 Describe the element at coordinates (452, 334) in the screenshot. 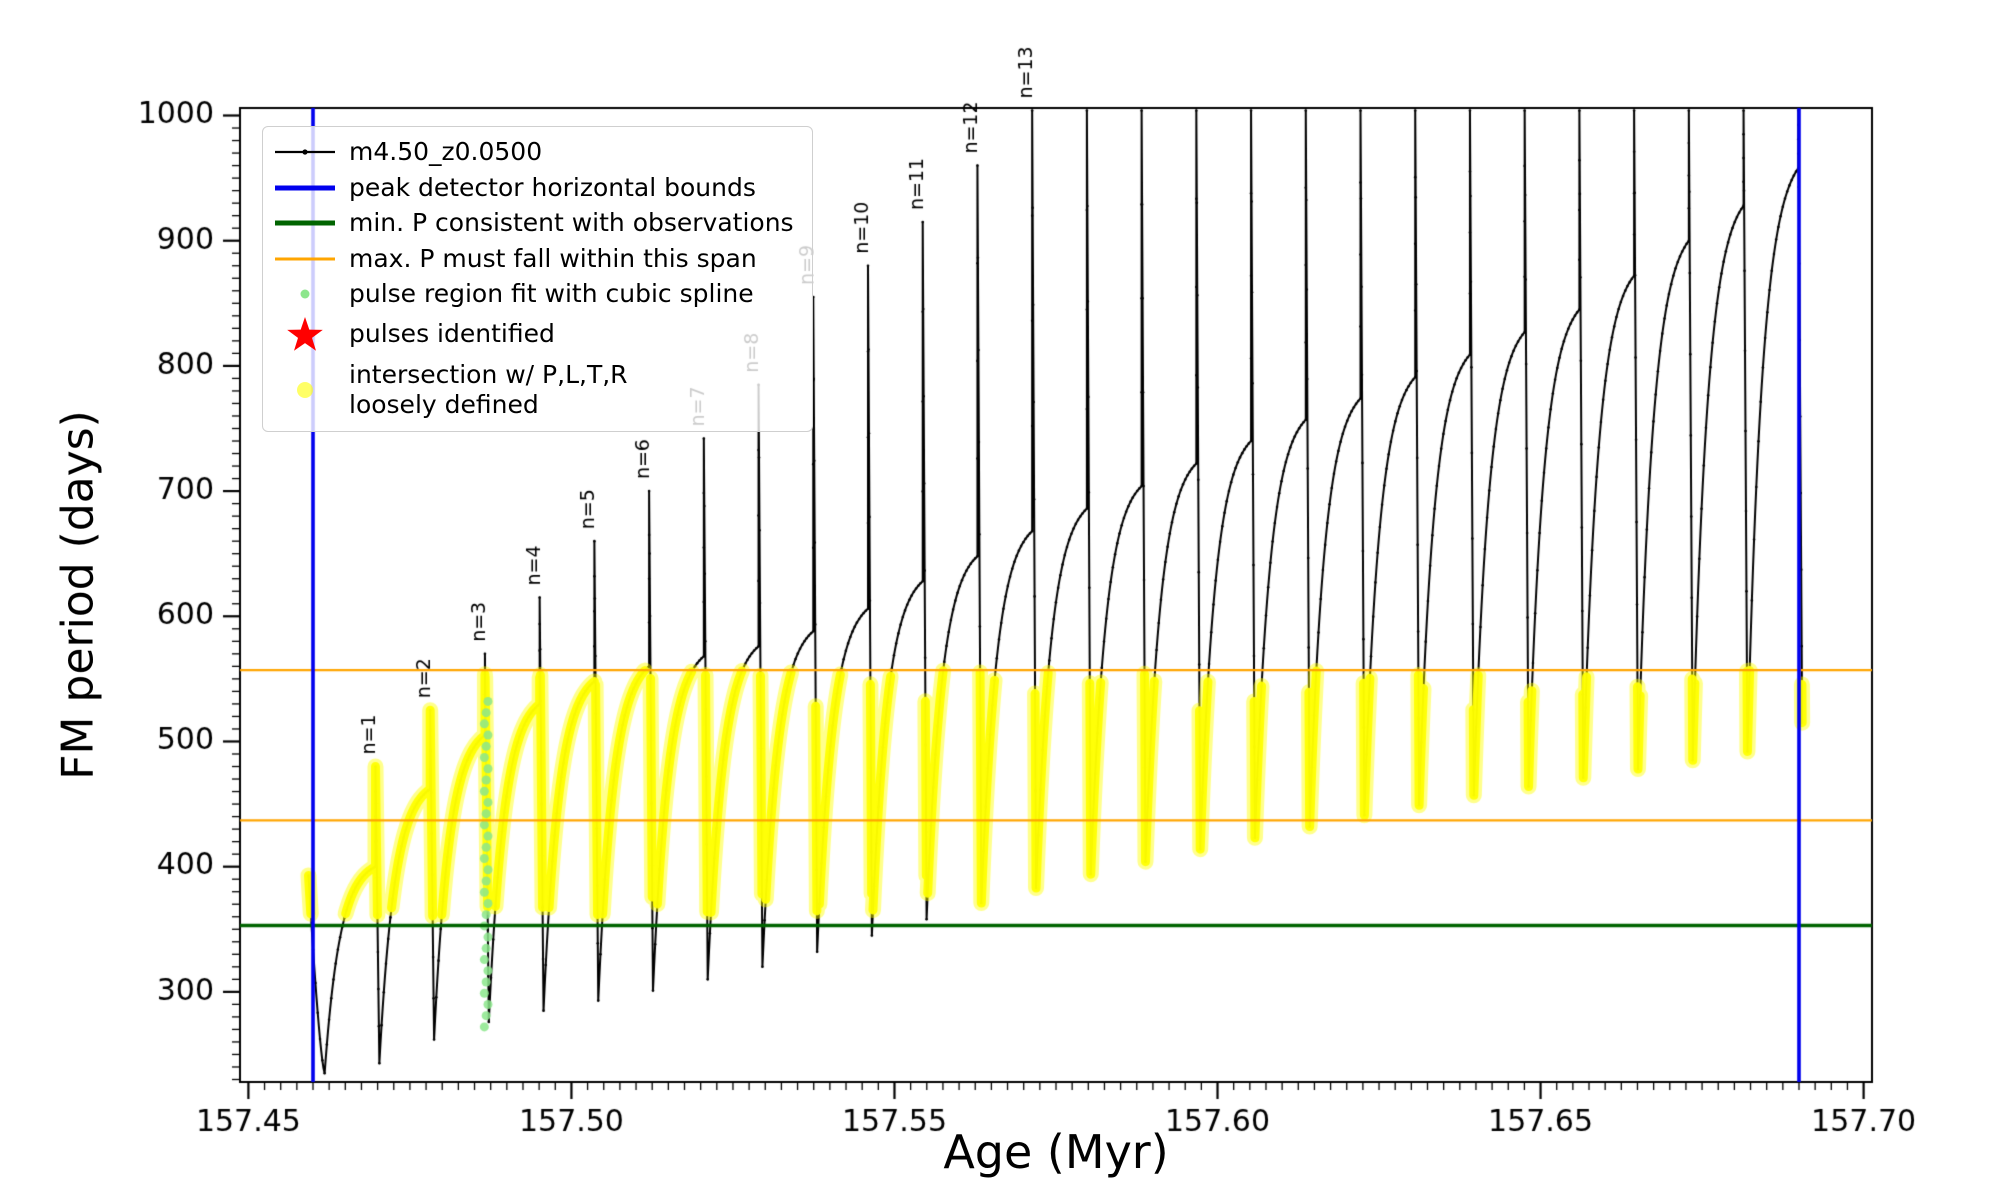

I see `legend-label: pulses identified` at that location.